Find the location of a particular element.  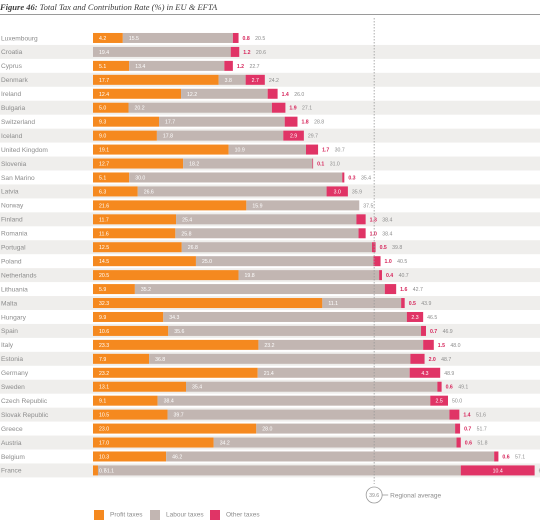

category-label: Luxembourg is located at coordinates (19, 38).